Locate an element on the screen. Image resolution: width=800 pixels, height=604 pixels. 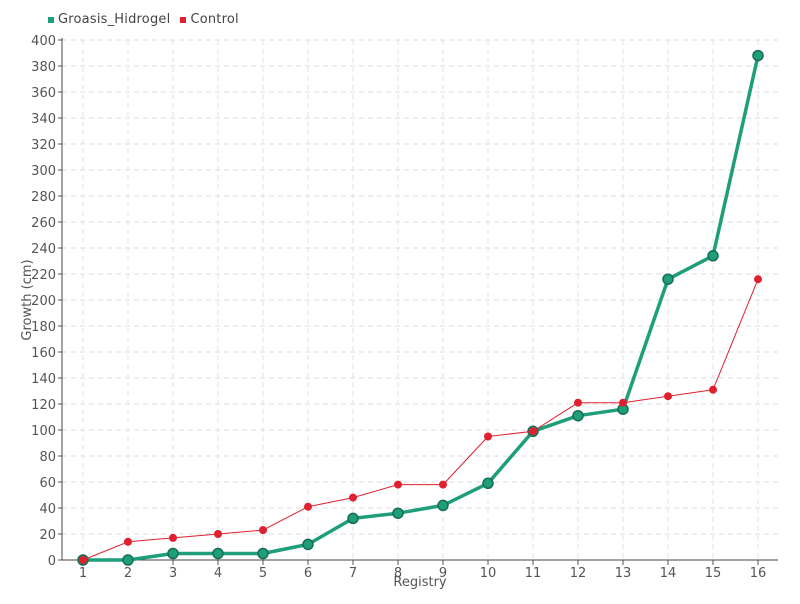
y-tick-label: 0 is located at coordinates (52, 561).